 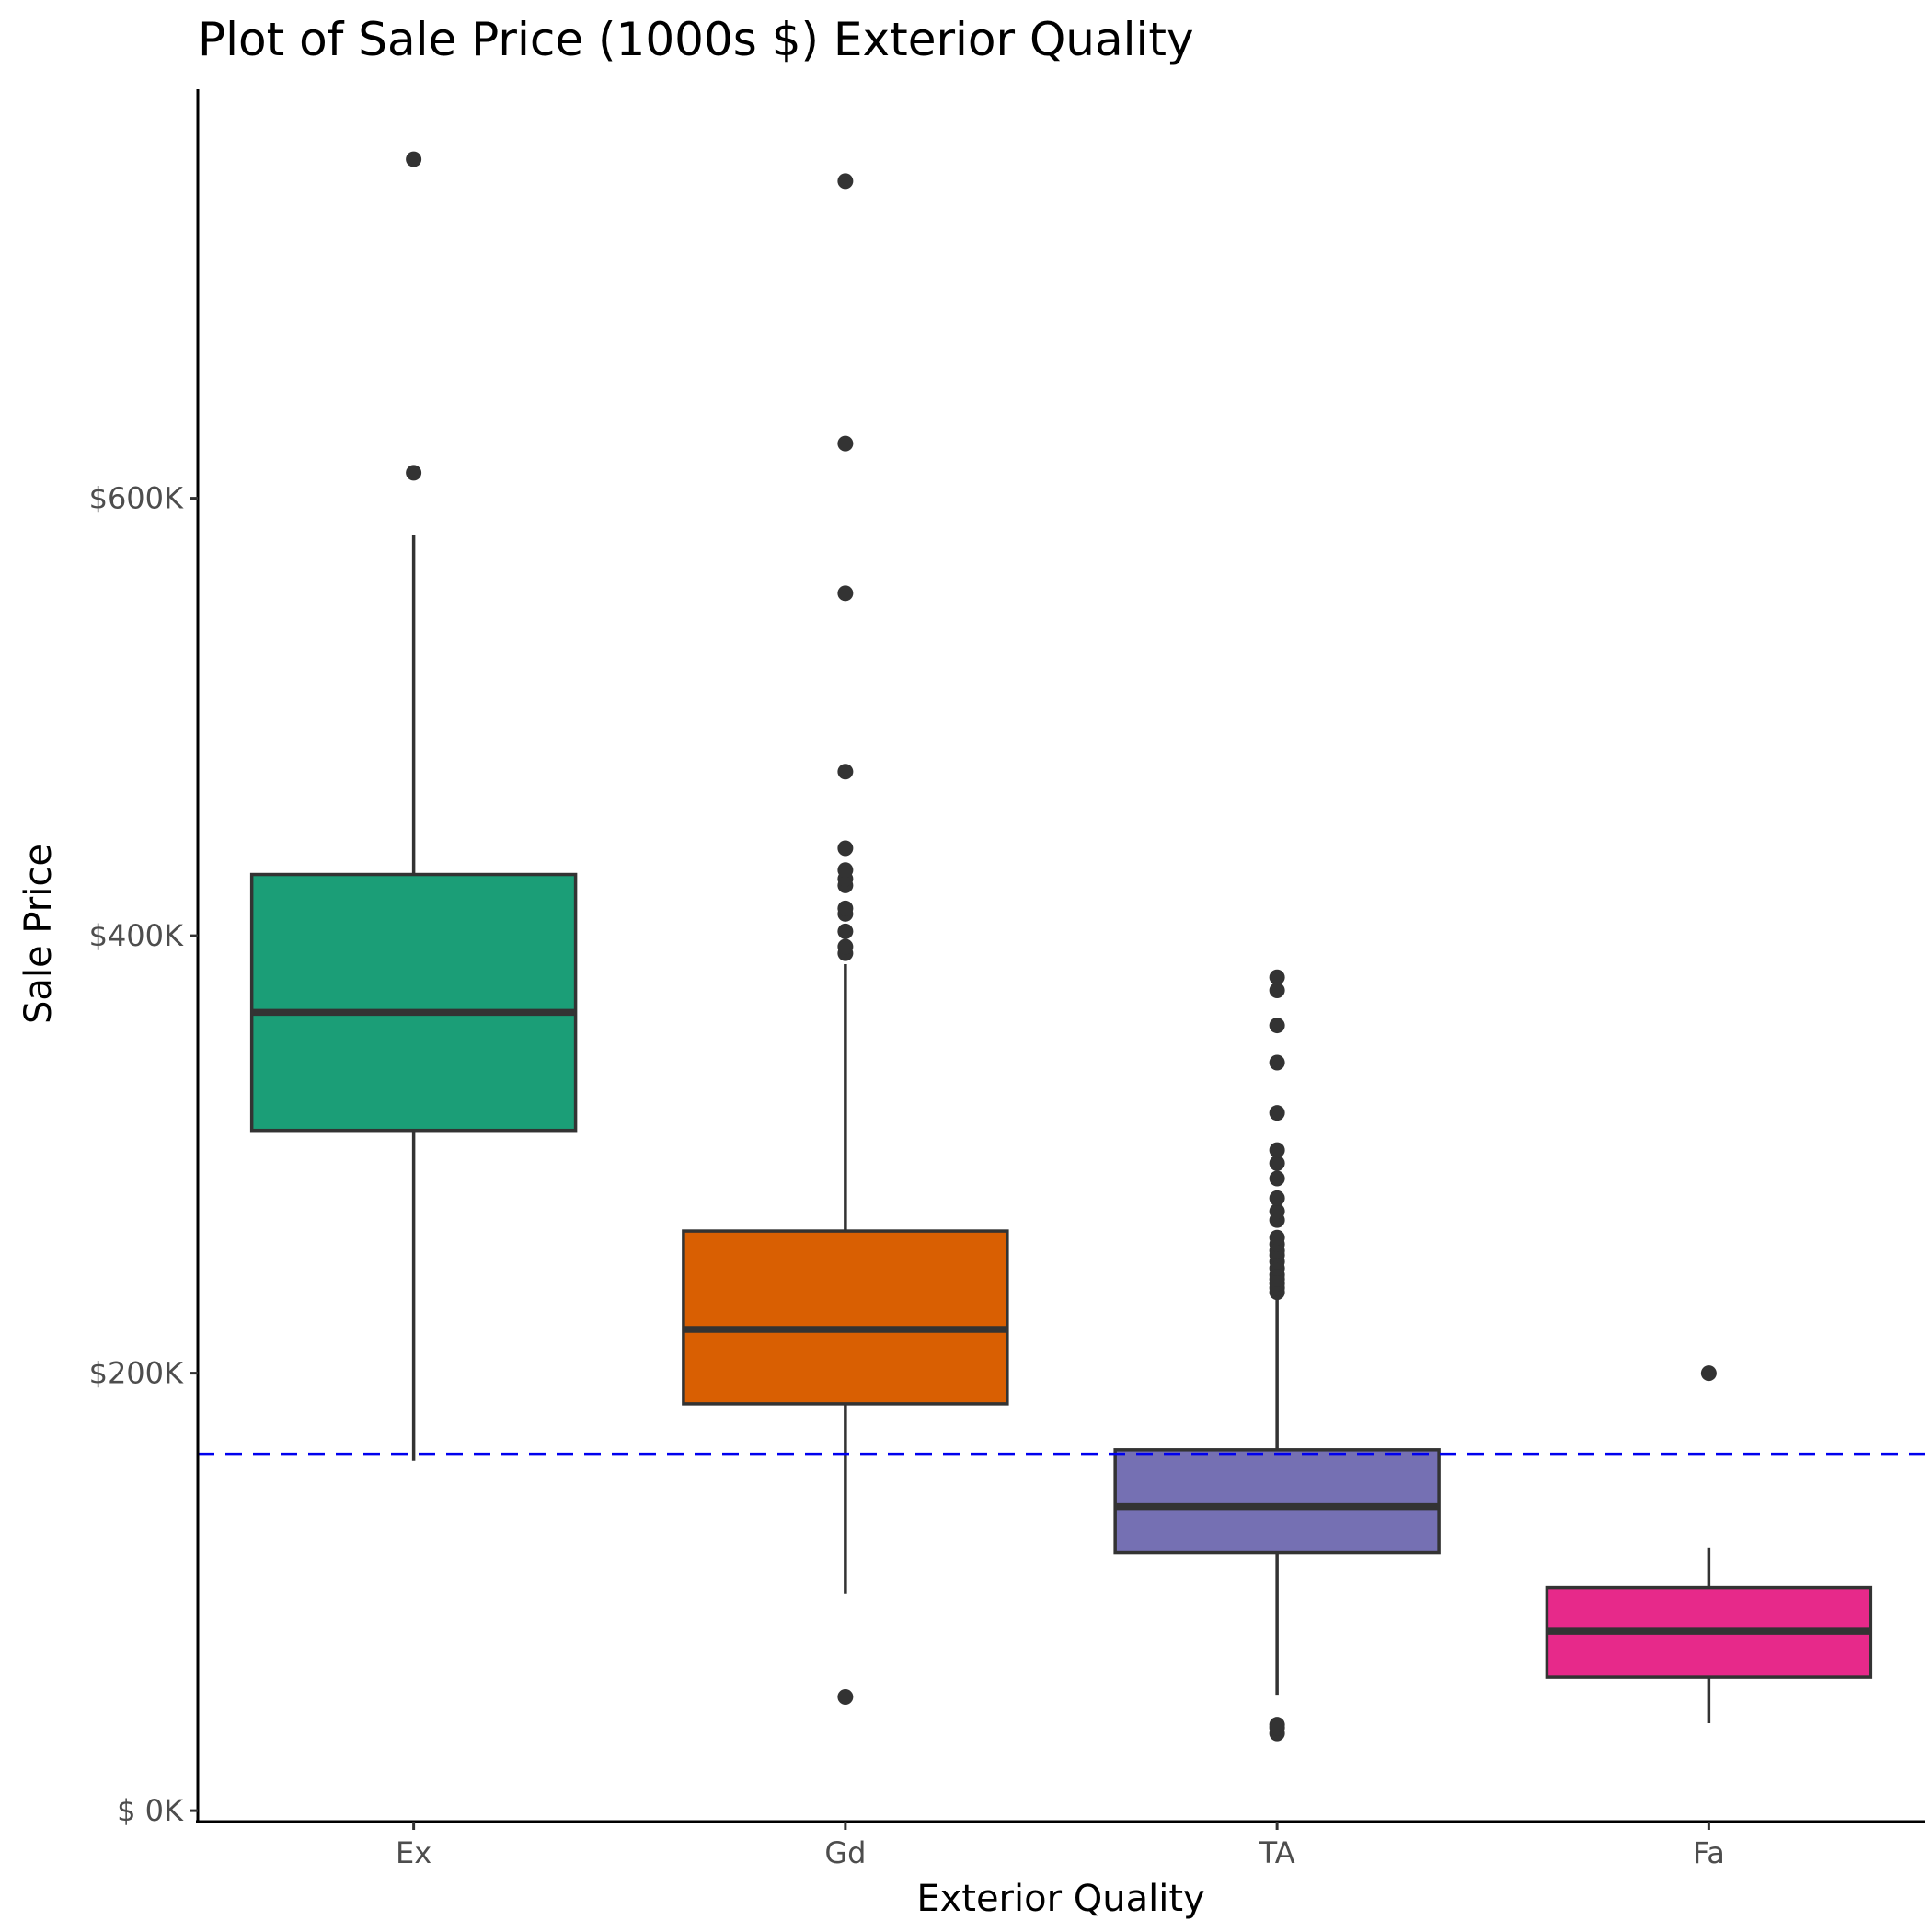 What do you see at coordinates (1709, 1852) in the screenshot?
I see `x-tick-label: Fa` at bounding box center [1709, 1852].